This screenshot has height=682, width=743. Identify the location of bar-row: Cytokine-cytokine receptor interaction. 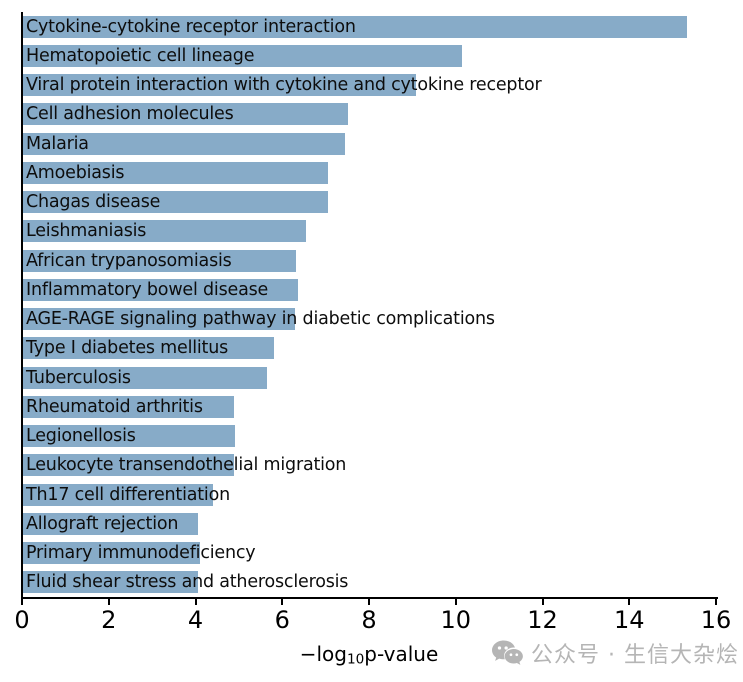
(369, 26).